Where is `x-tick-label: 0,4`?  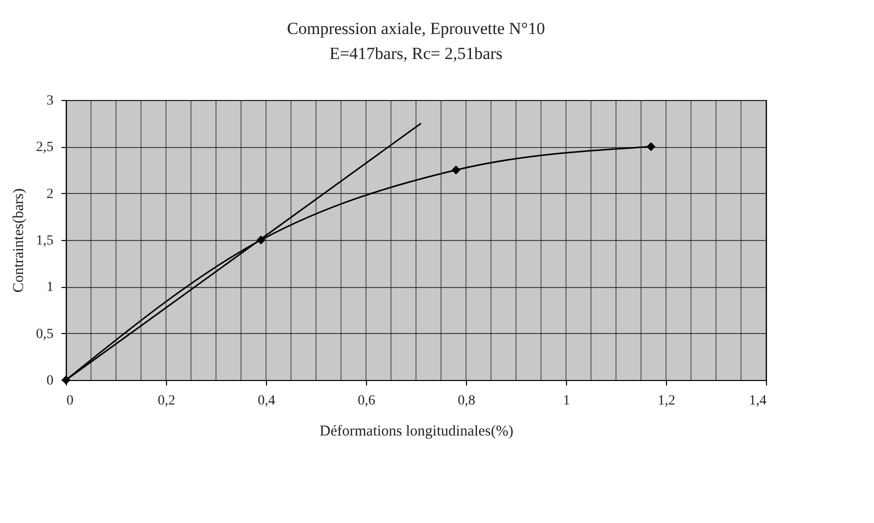 x-tick-label: 0,4 is located at coordinates (267, 401).